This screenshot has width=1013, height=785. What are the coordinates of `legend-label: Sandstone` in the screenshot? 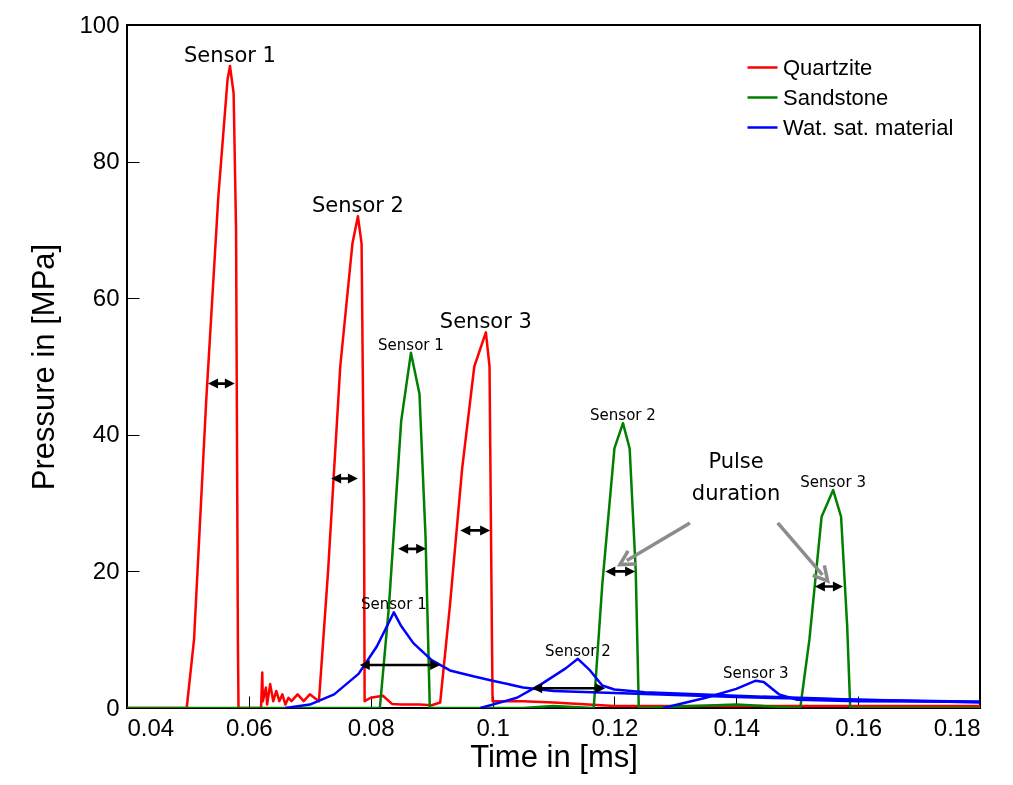 It's located at (836, 97).